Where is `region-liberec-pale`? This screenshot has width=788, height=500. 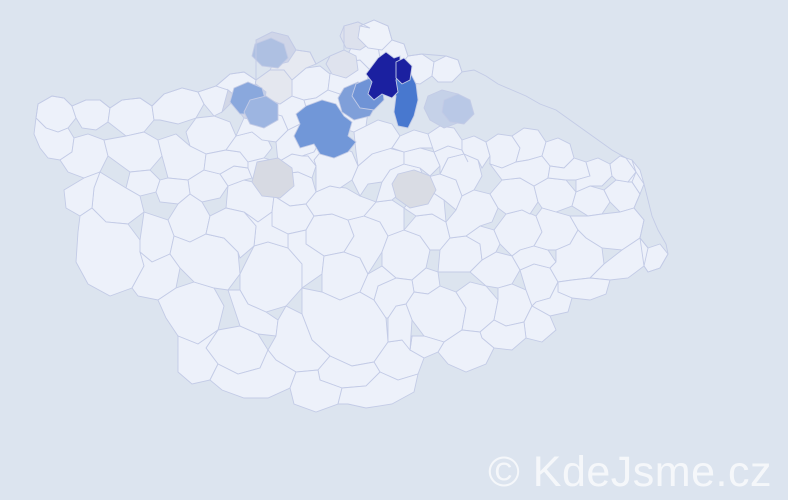 region-liberec-pale is located at coordinates (342, 64).